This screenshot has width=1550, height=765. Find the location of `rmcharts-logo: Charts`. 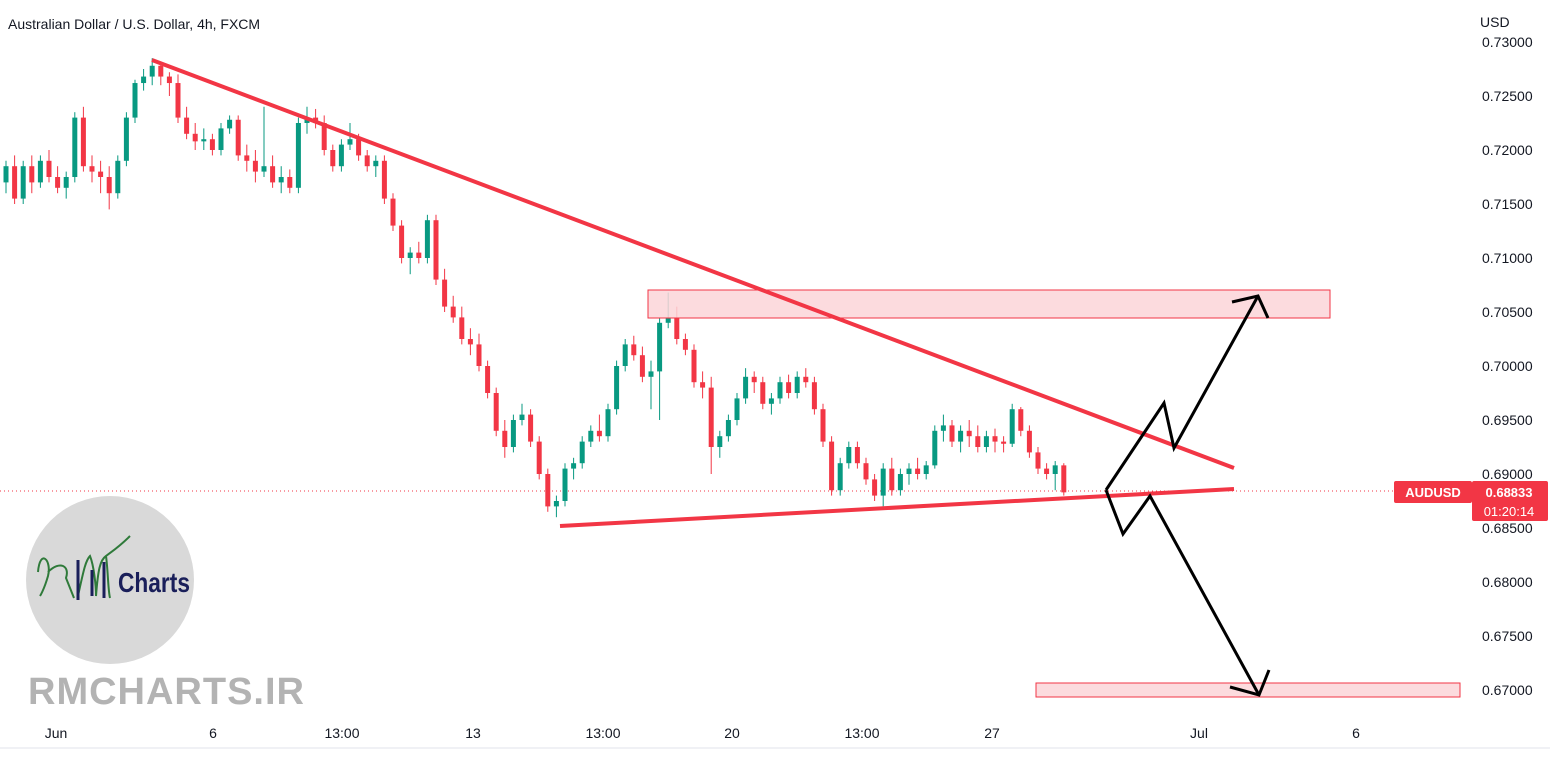

rmcharts-logo: Charts is located at coordinates (110, 580).